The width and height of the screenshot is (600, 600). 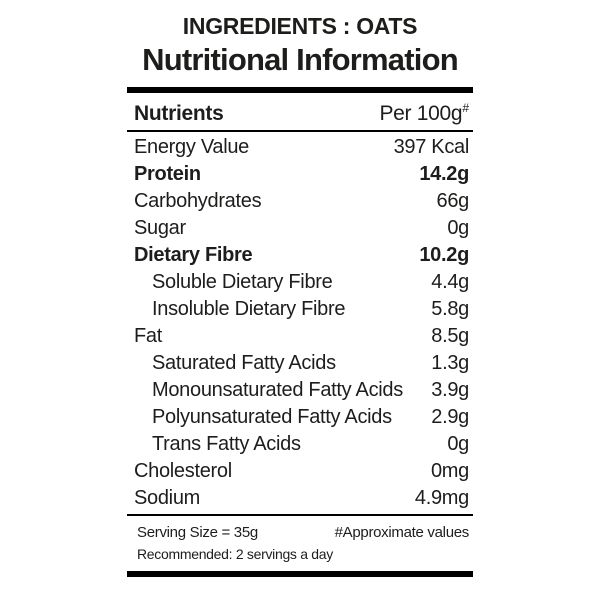 What do you see at coordinates (444, 174) in the screenshot?
I see `nutrient-value: 14.2g` at bounding box center [444, 174].